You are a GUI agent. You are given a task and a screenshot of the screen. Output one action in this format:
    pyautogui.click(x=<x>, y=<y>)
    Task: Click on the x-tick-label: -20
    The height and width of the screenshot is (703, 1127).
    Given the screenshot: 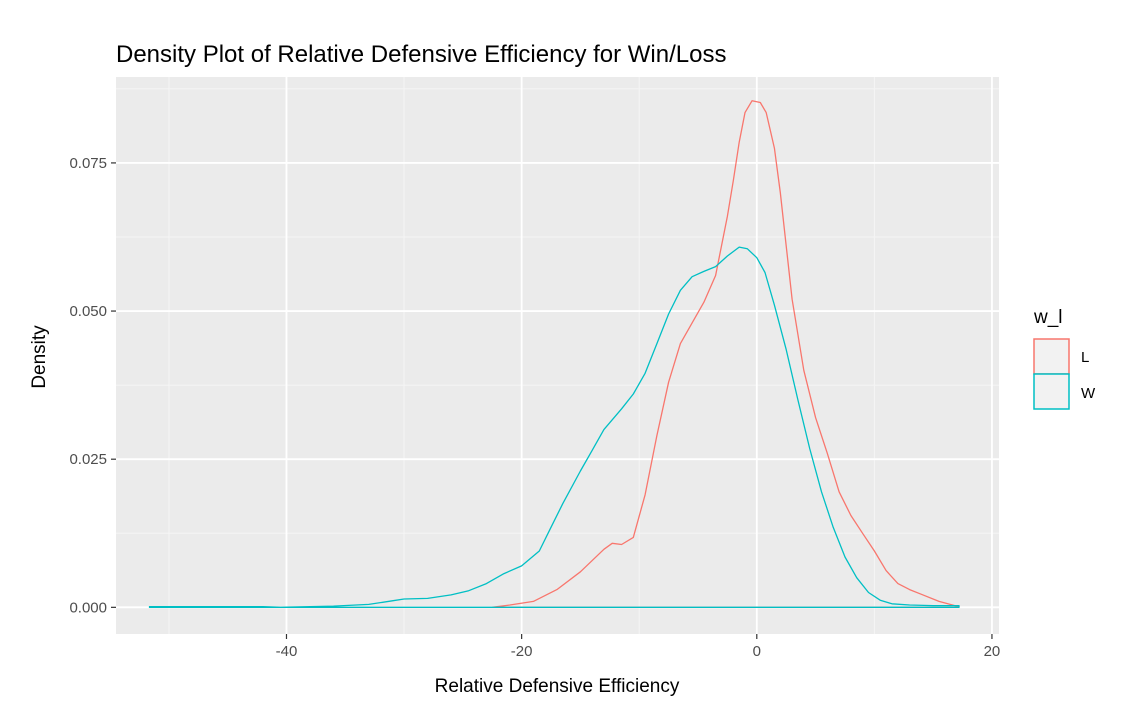 What is the action you would take?
    pyautogui.click(x=522, y=651)
    